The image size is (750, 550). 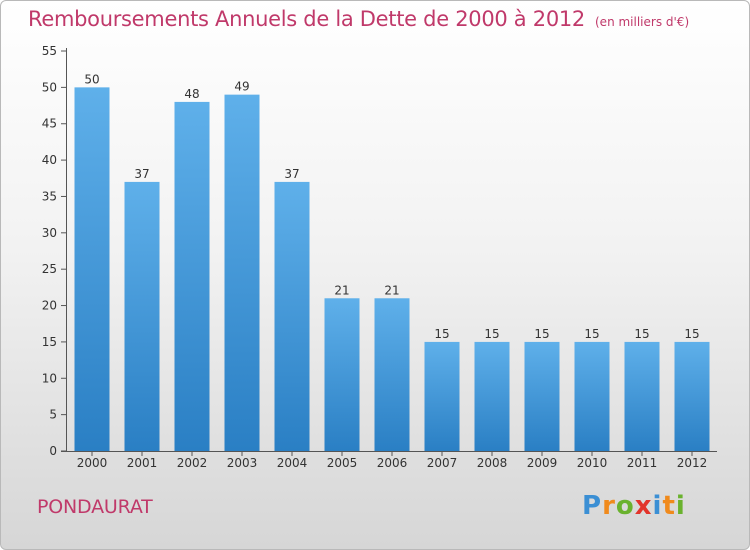 I want to click on logo-letter: x, so click(x=643, y=506).